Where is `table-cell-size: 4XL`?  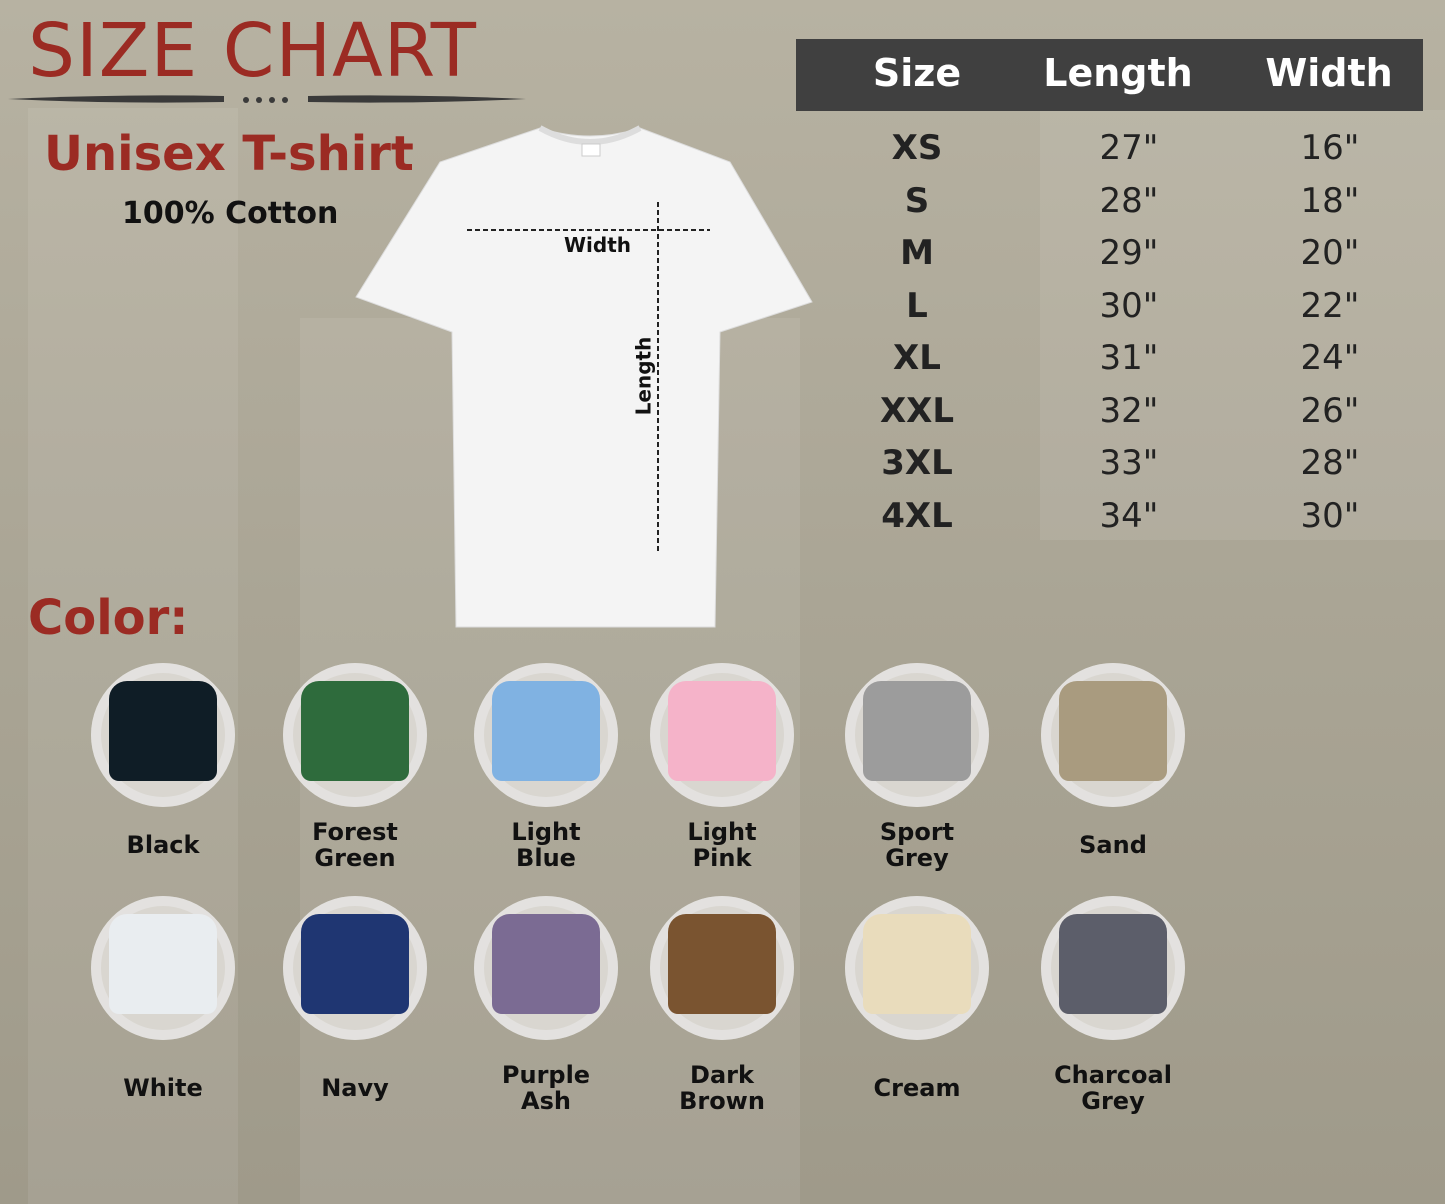
table-cell-size: 4XL is located at coordinates (917, 515).